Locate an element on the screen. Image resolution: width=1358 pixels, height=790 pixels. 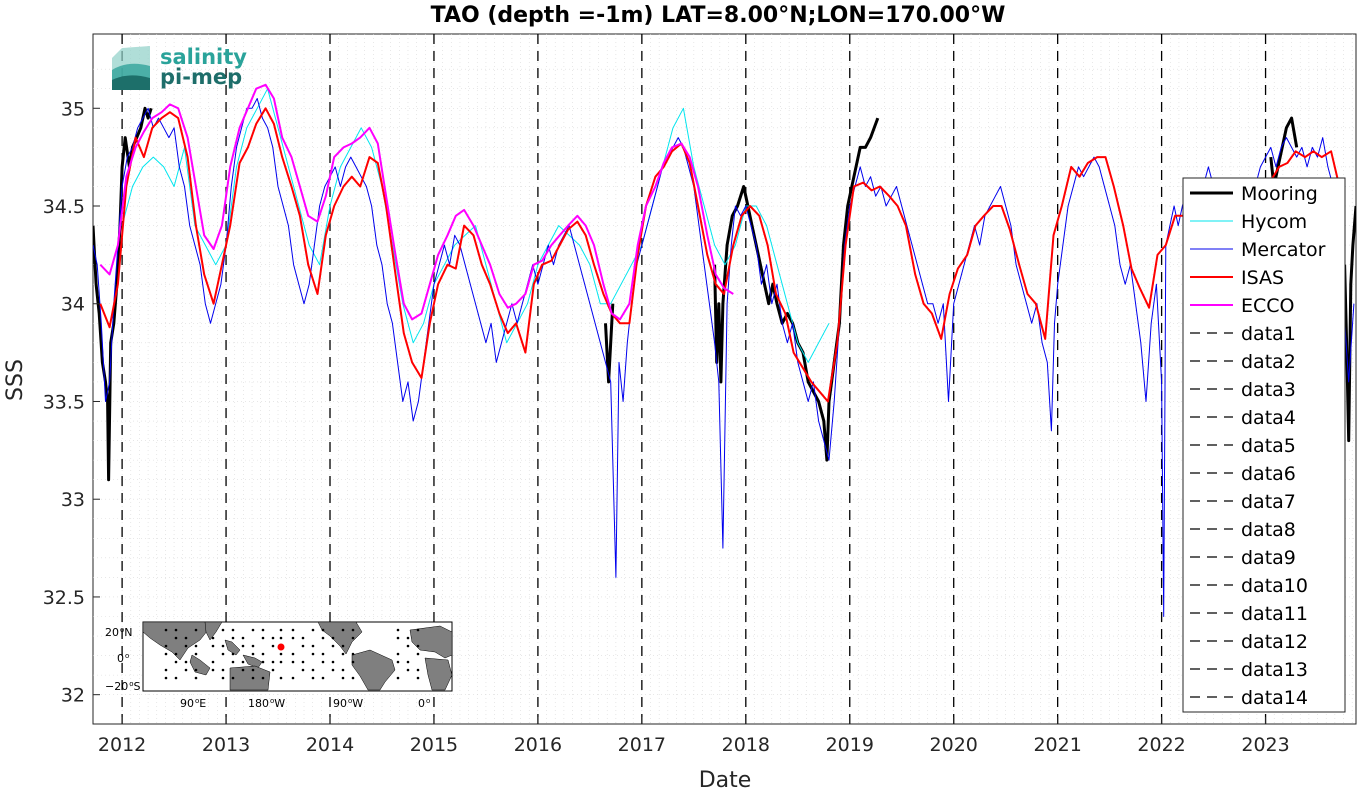
x-tick-label: 2013 is located at coordinates (226, 745).